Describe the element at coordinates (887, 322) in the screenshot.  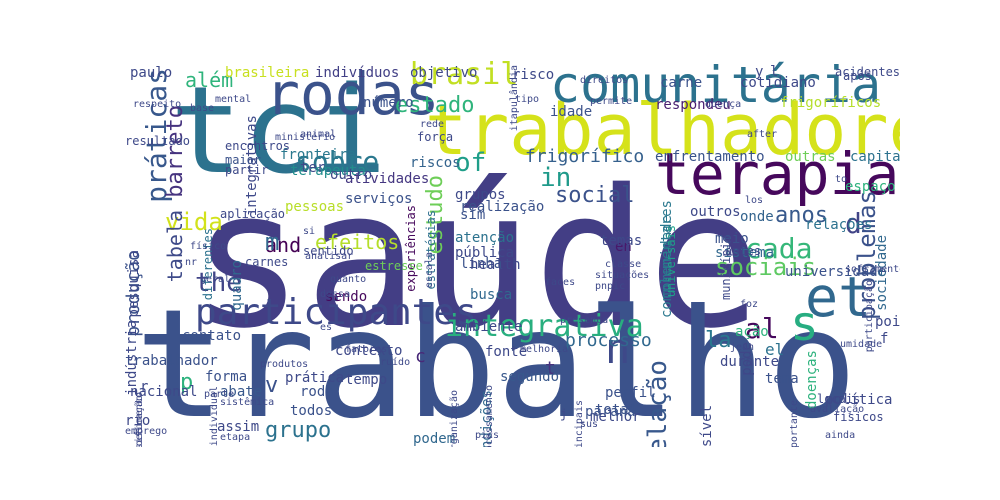
I see `word-127: pois` at that location.